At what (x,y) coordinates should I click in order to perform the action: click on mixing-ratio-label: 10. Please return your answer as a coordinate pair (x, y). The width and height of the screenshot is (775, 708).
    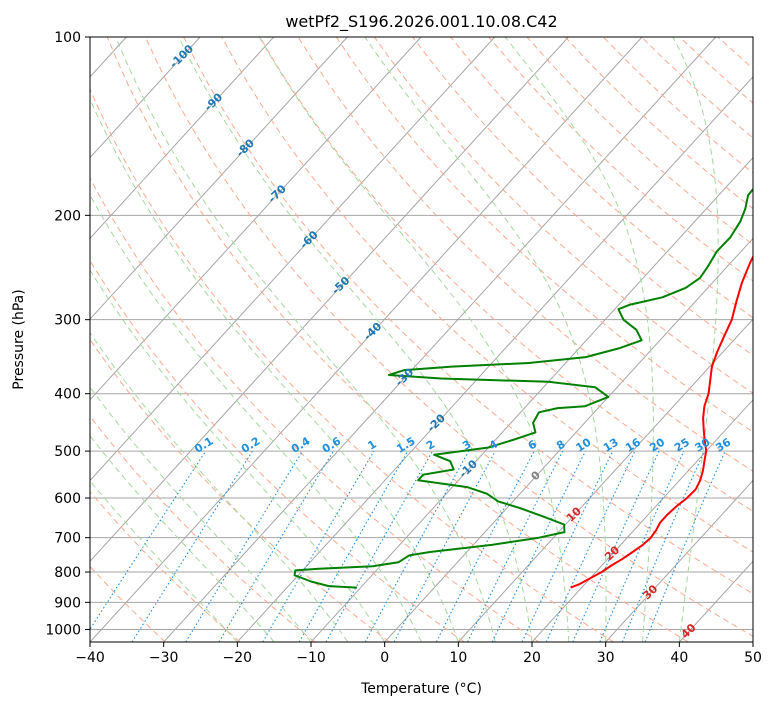
    Looking at the image, I should click on (584, 444).